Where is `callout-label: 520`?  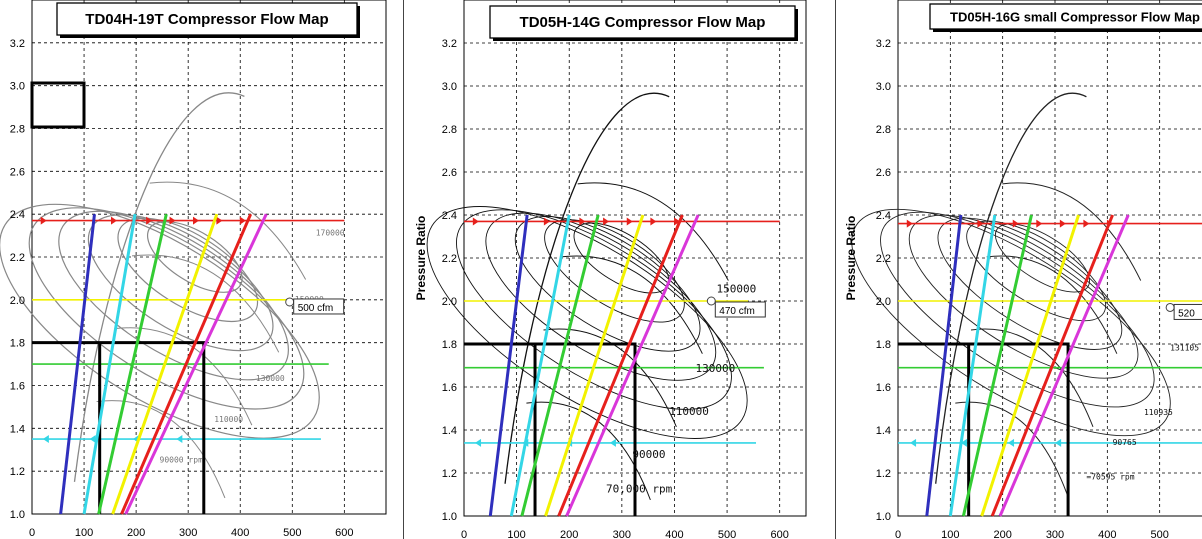
callout-label: 520 is located at coordinates (1186, 313).